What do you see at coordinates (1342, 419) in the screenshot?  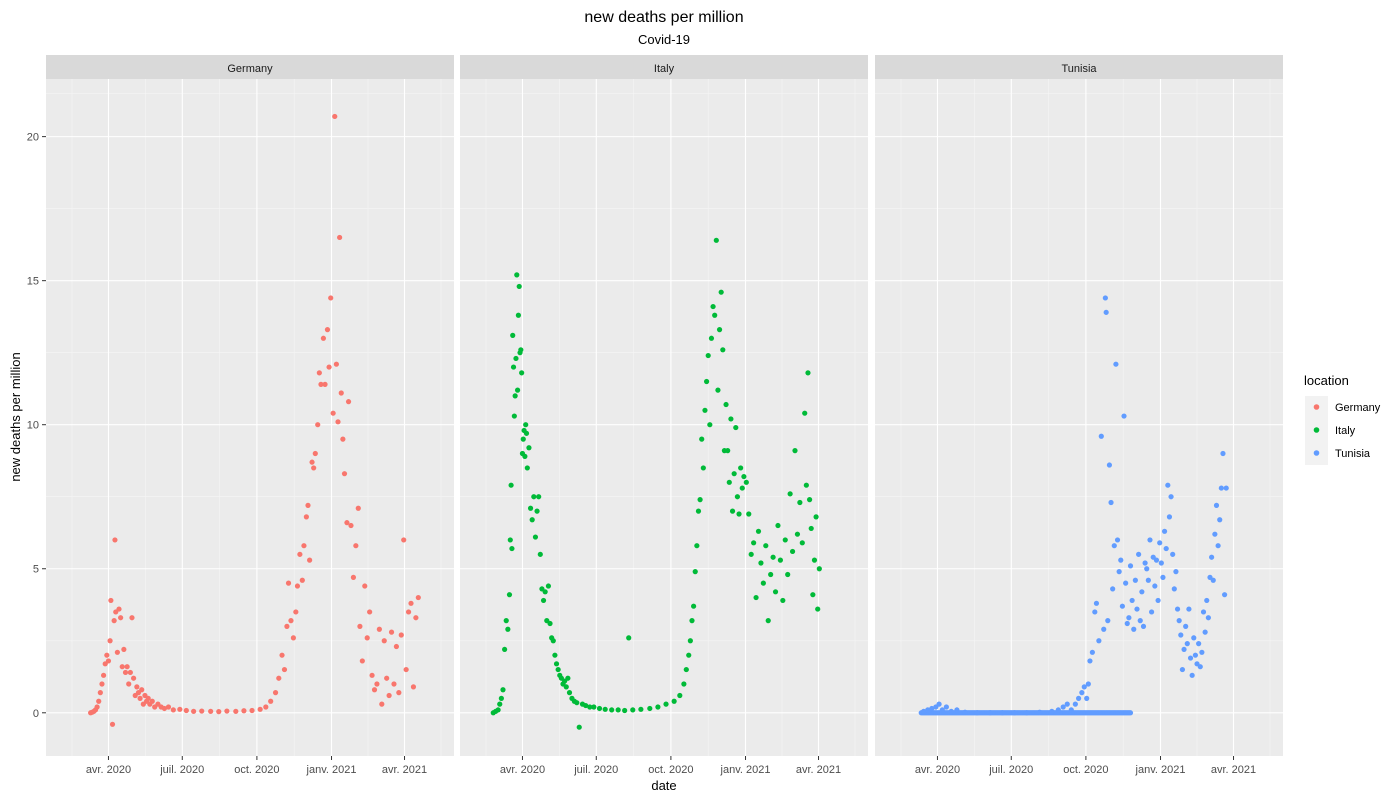 I see `legend: location Germany Italy Tunisia` at bounding box center [1342, 419].